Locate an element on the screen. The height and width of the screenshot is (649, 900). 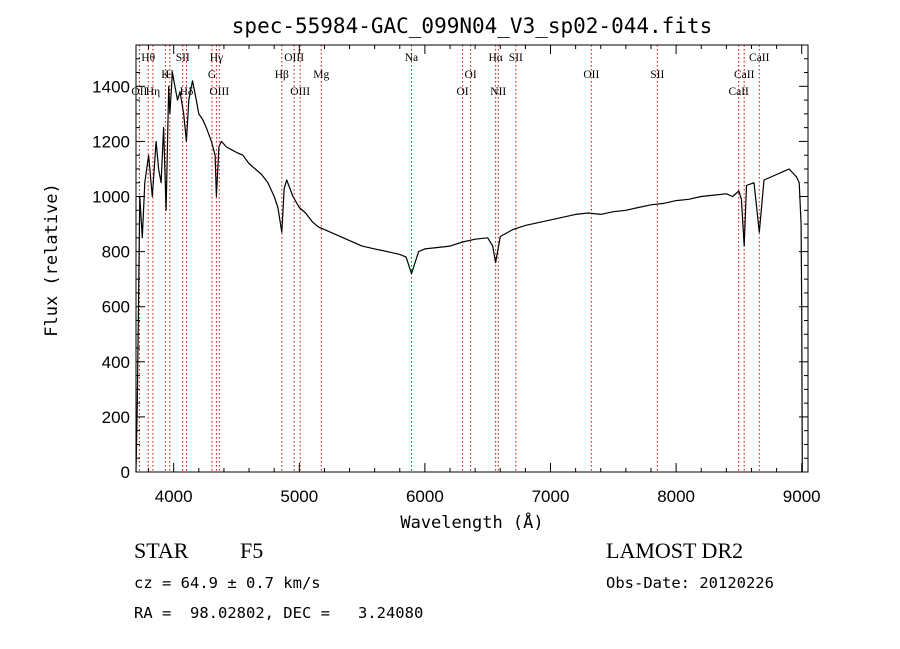
coordinates: RA = 98.02802, DEC = 3.24080 is located at coordinates (279, 613).